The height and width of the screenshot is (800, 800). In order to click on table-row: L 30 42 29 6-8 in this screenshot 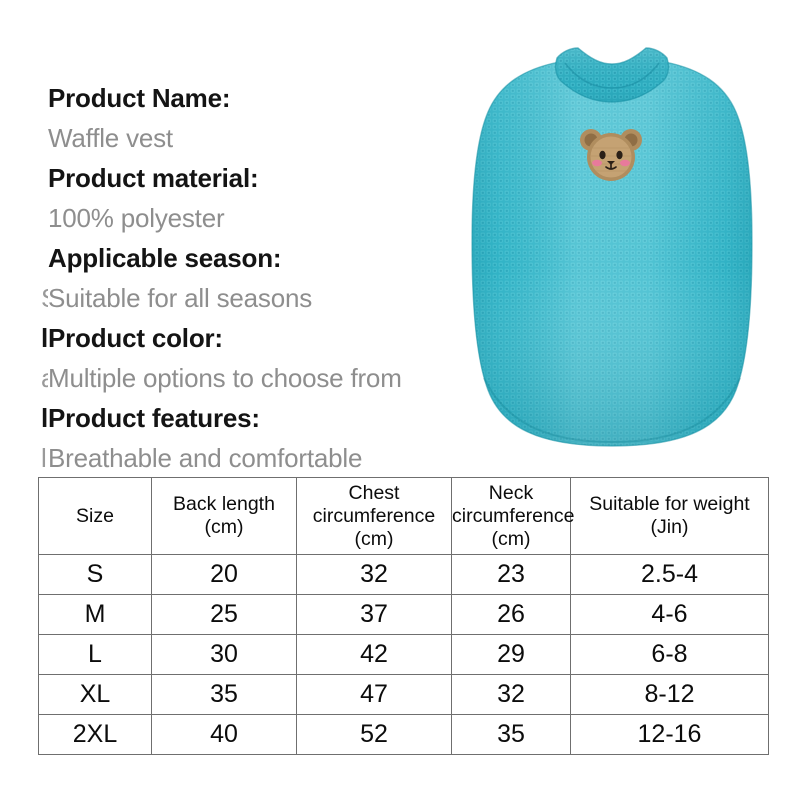, I will do `click(403, 654)`.